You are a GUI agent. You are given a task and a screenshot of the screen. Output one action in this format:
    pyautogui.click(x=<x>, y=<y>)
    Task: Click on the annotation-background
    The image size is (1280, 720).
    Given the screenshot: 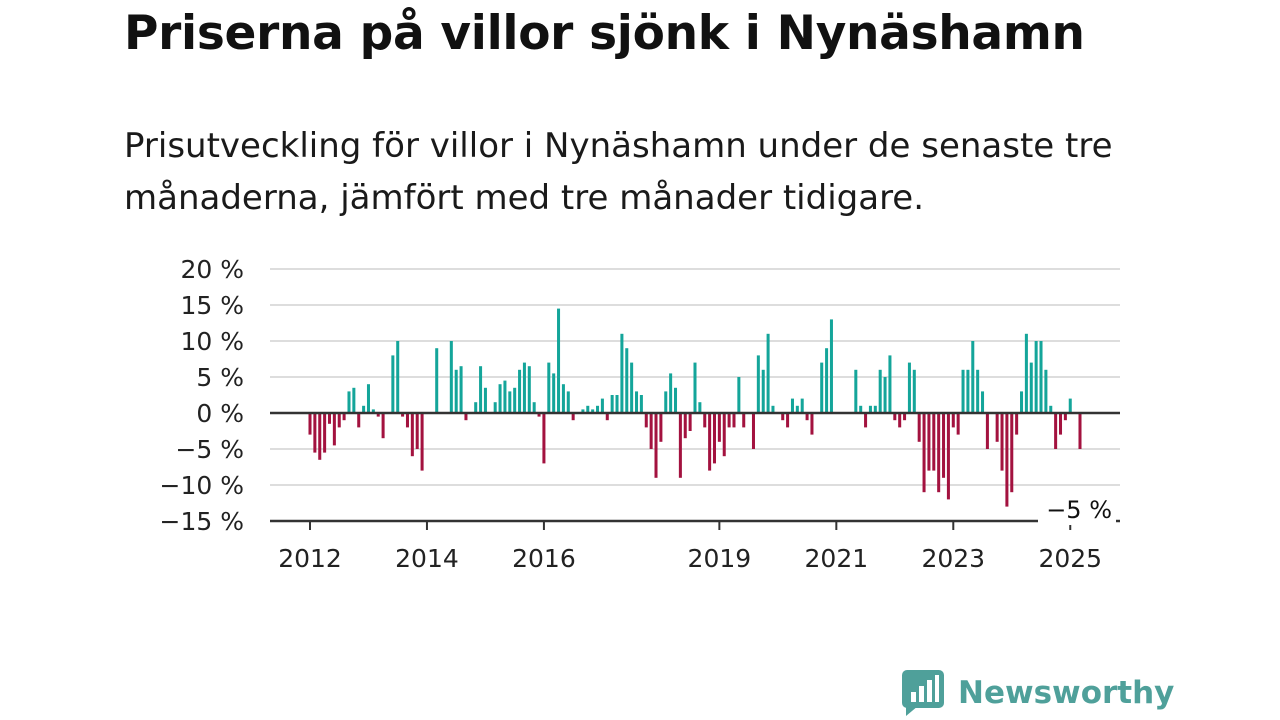 What is the action you would take?
    pyautogui.click(x=1077, y=509)
    